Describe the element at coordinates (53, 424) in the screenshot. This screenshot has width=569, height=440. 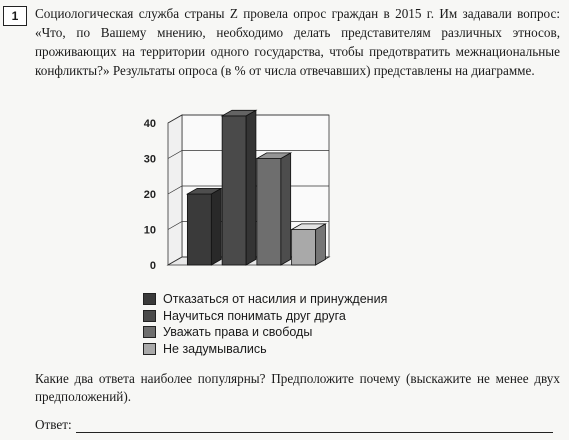
I see `answer-label: Ответ:` at that location.